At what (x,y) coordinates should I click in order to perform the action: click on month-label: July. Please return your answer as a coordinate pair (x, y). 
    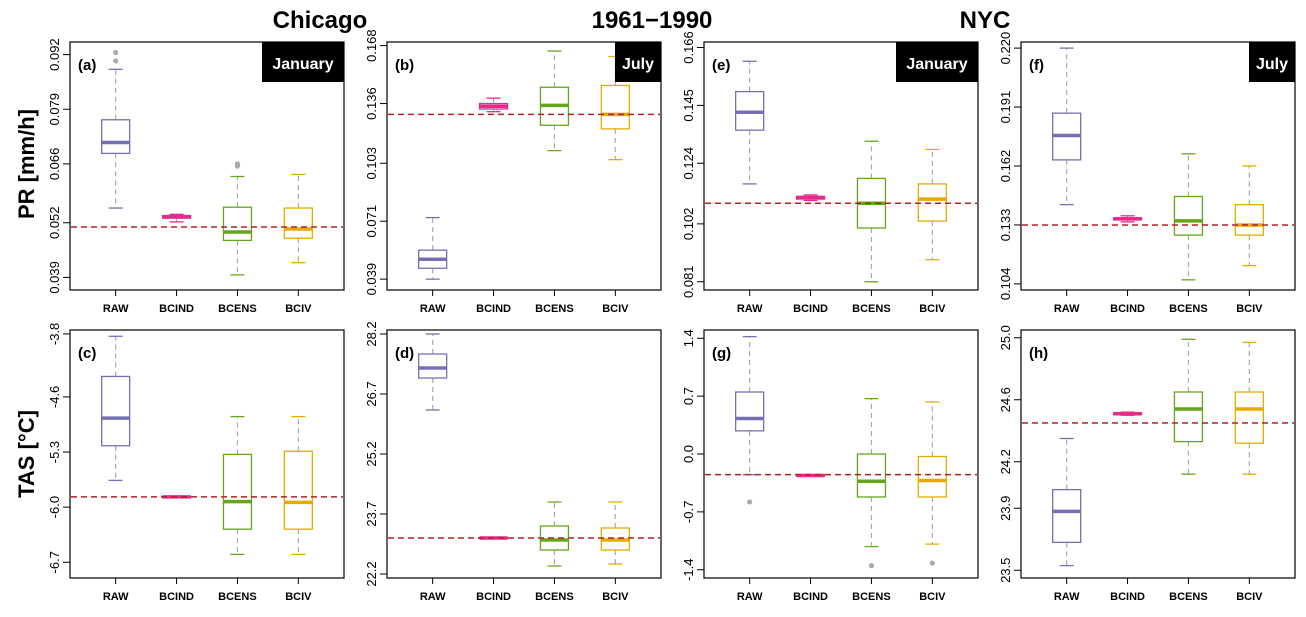
    Looking at the image, I should click on (638, 64).